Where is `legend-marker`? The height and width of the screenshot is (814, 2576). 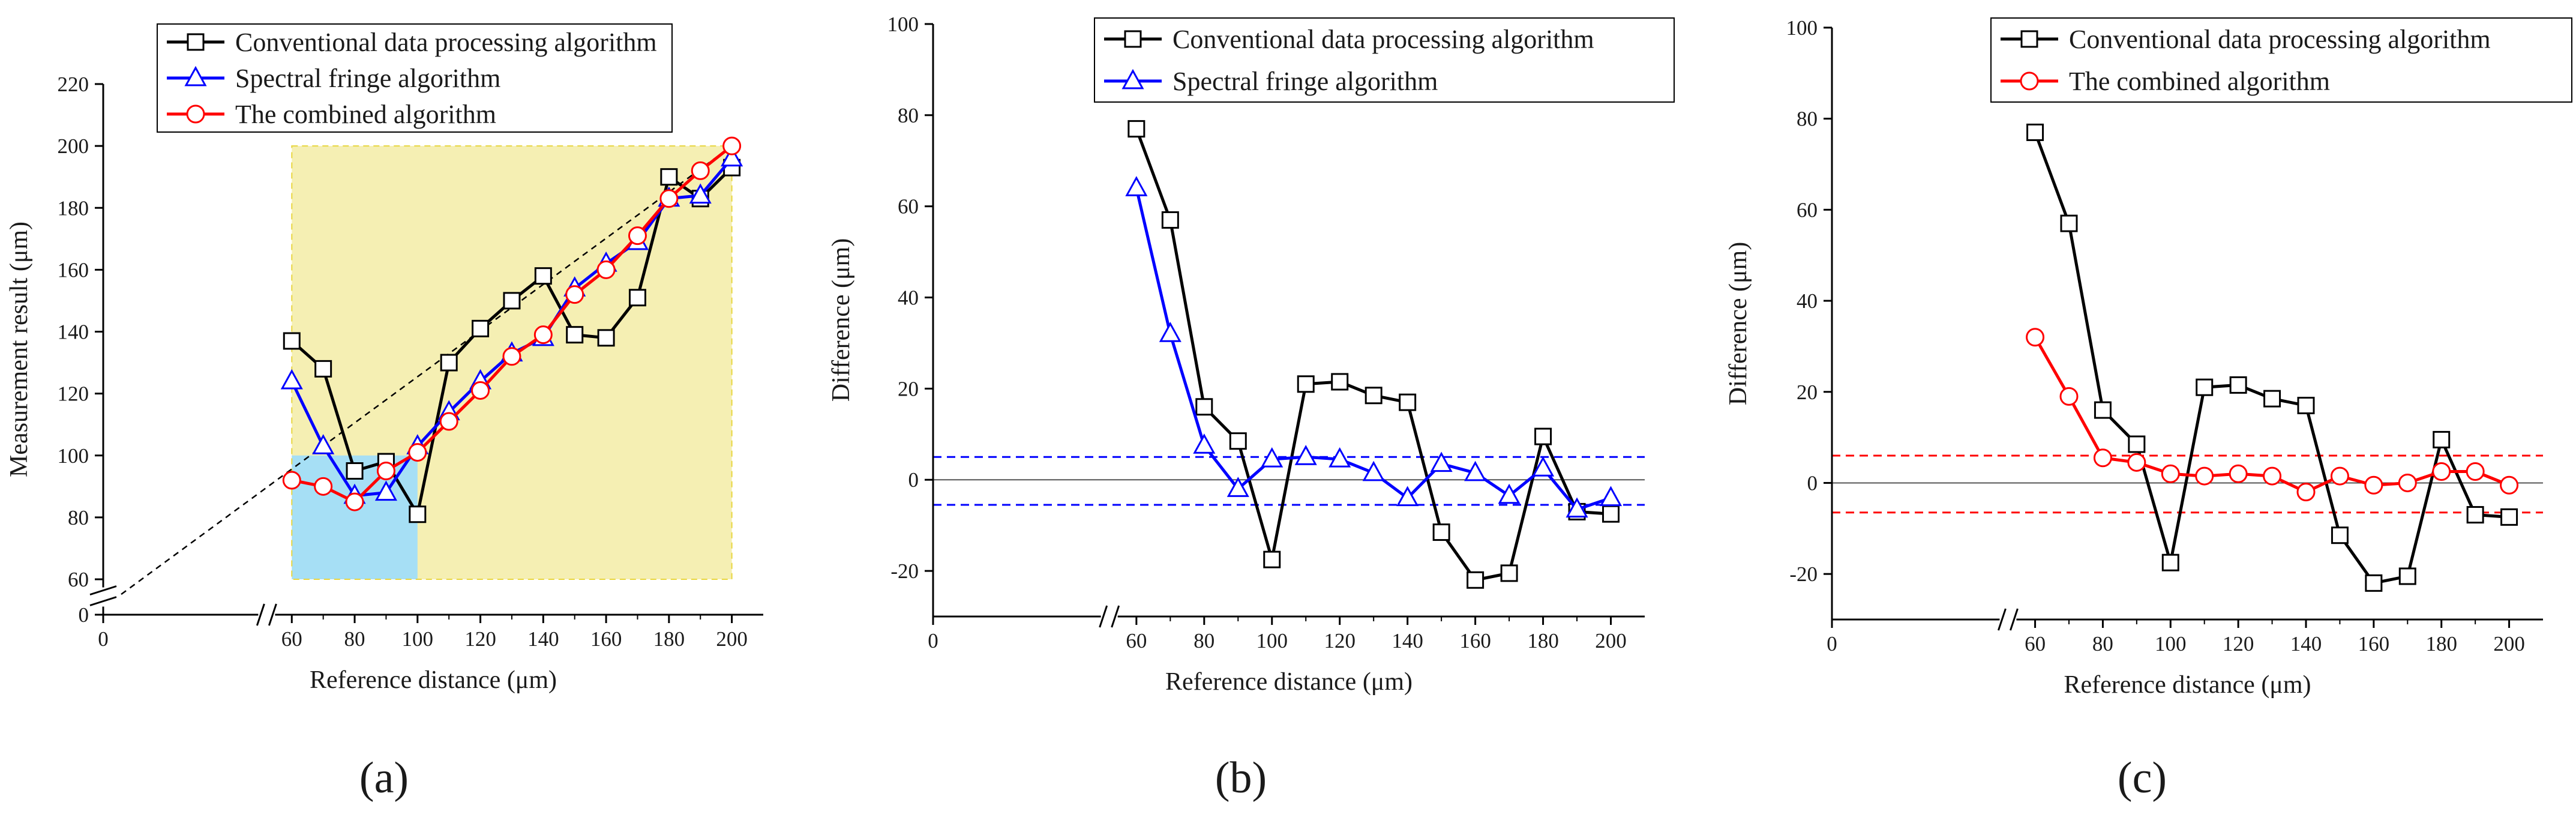
legend-marker is located at coordinates (195, 75).